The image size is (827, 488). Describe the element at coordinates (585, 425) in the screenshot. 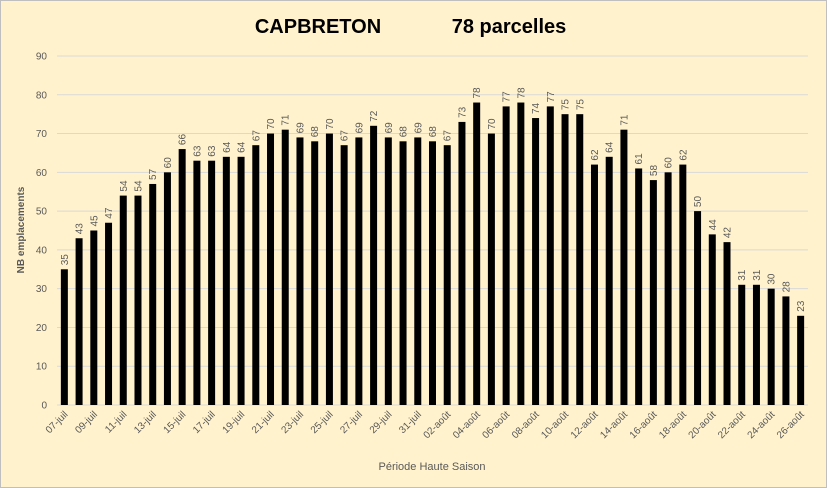

I see `x-tick-label: 12-août` at that location.